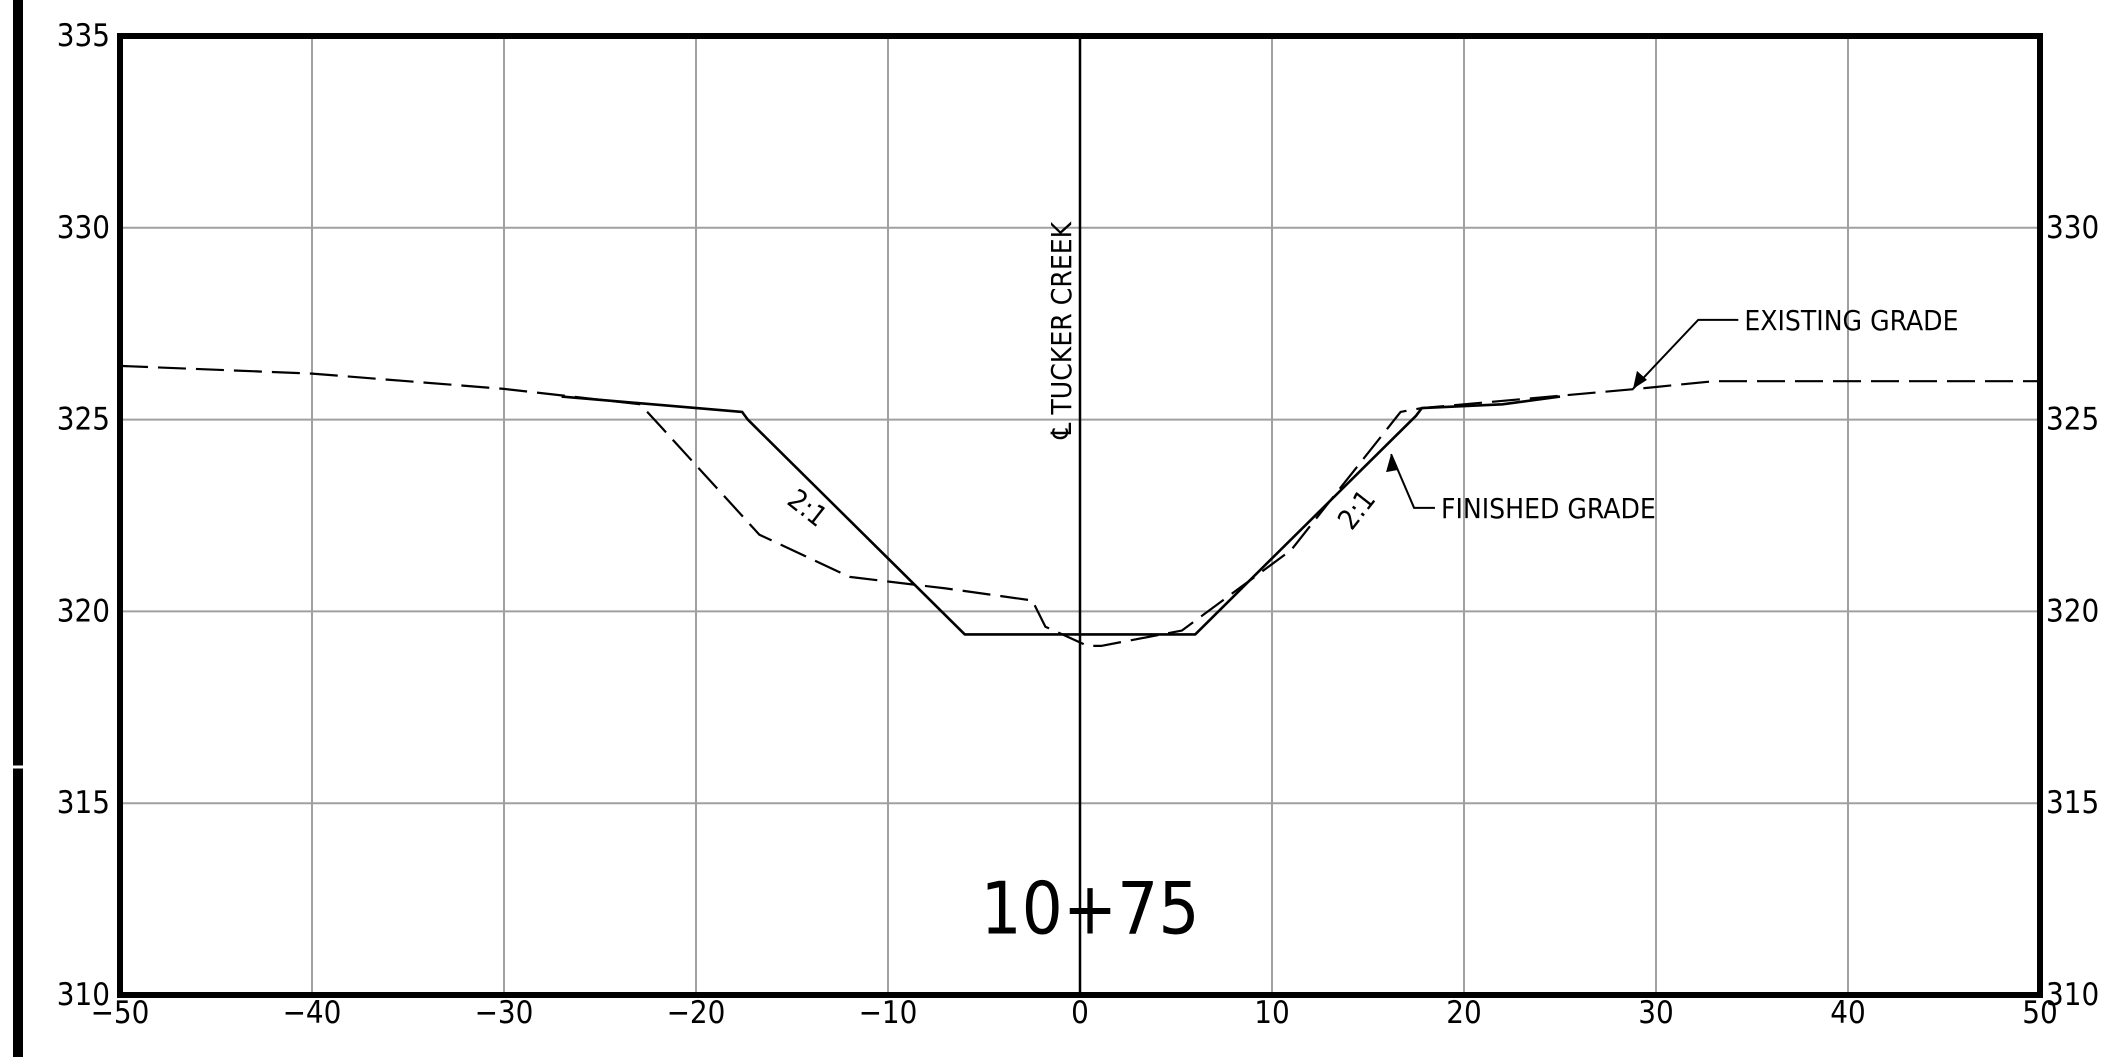 The height and width of the screenshot is (1057, 2108). What do you see at coordinates (1851, 320) in the screenshot?
I see `existing-grade-label: EXISTING GRADE` at bounding box center [1851, 320].